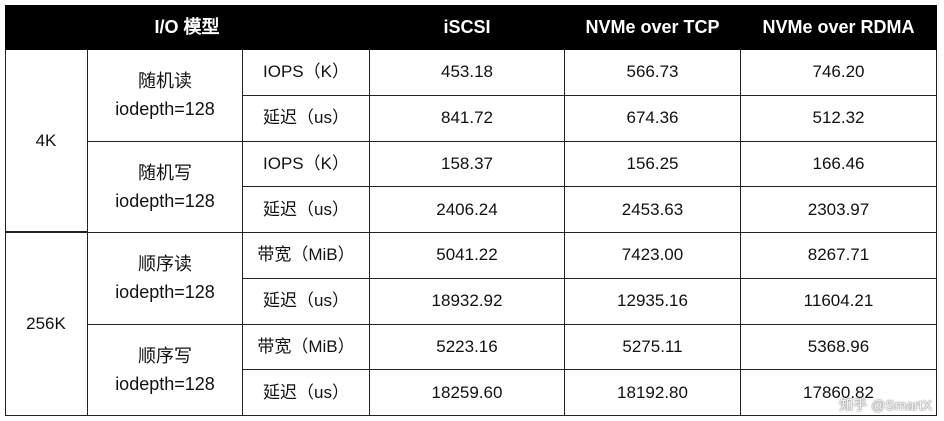 Image resolution: width=944 pixels, height=421 pixels. I want to click on value-cell: 18192.80, so click(653, 393).